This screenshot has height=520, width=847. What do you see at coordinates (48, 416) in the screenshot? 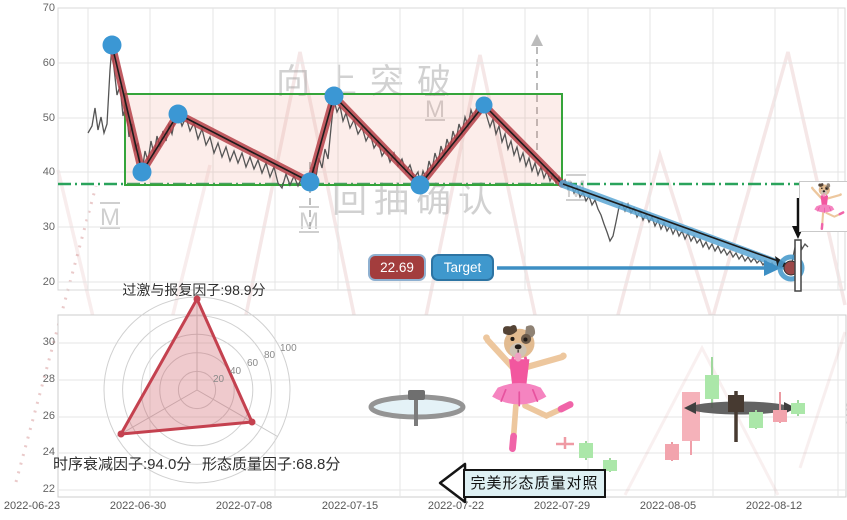
I see `bottom-y-tick: 26` at bounding box center [48, 416].